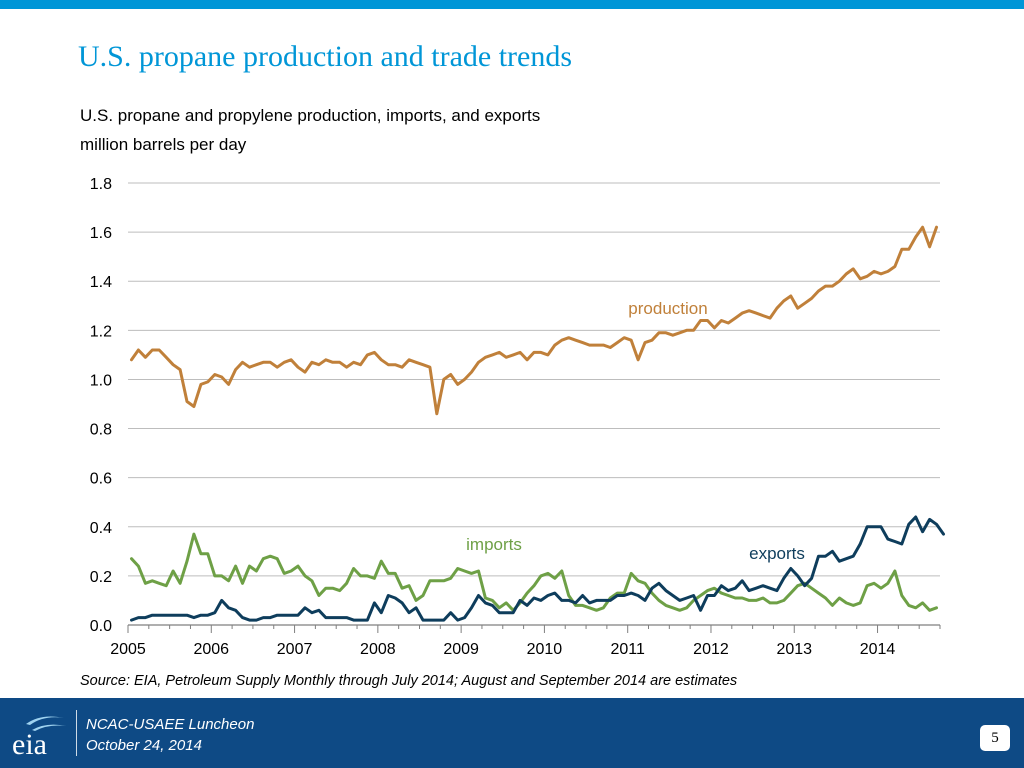 The height and width of the screenshot is (768, 1024). I want to click on x-tick-label: 2005, so click(128, 649).